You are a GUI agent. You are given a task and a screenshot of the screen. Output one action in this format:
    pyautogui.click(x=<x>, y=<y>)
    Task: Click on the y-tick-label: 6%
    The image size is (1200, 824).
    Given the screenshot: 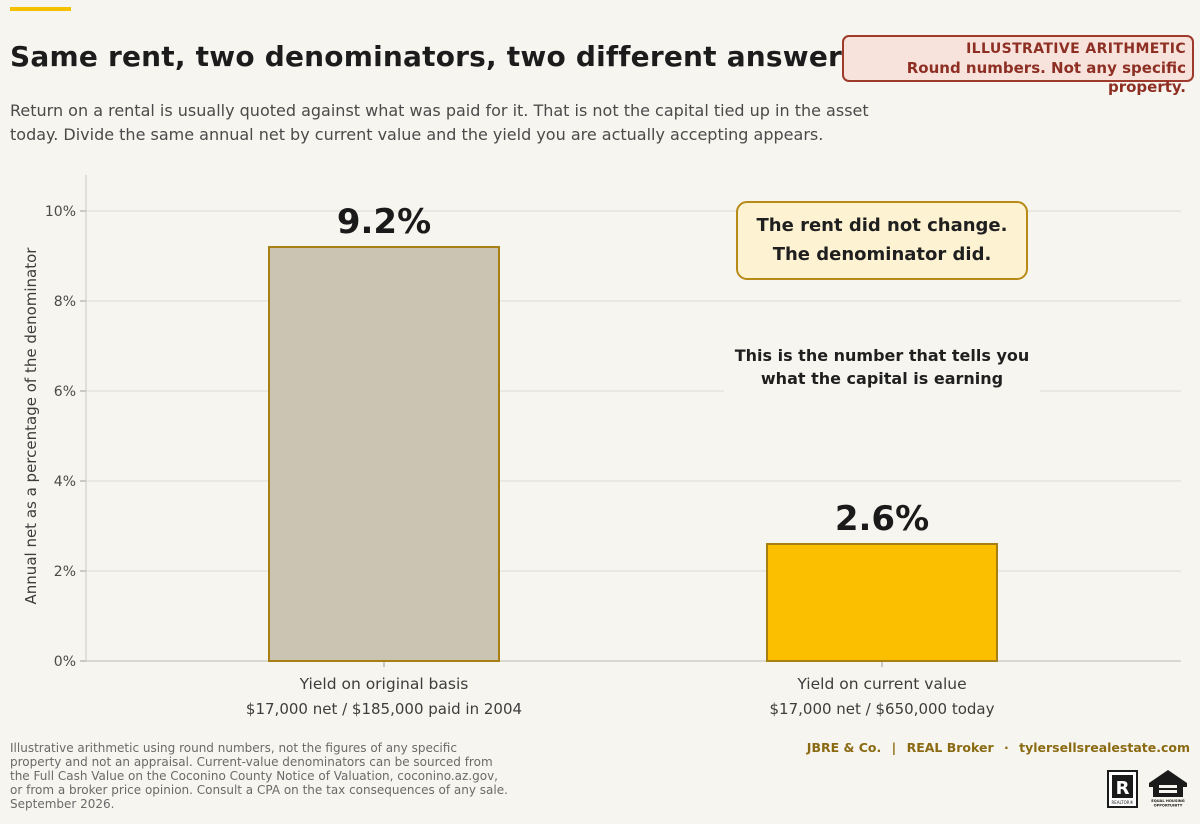 What is the action you would take?
    pyautogui.click(x=65, y=392)
    